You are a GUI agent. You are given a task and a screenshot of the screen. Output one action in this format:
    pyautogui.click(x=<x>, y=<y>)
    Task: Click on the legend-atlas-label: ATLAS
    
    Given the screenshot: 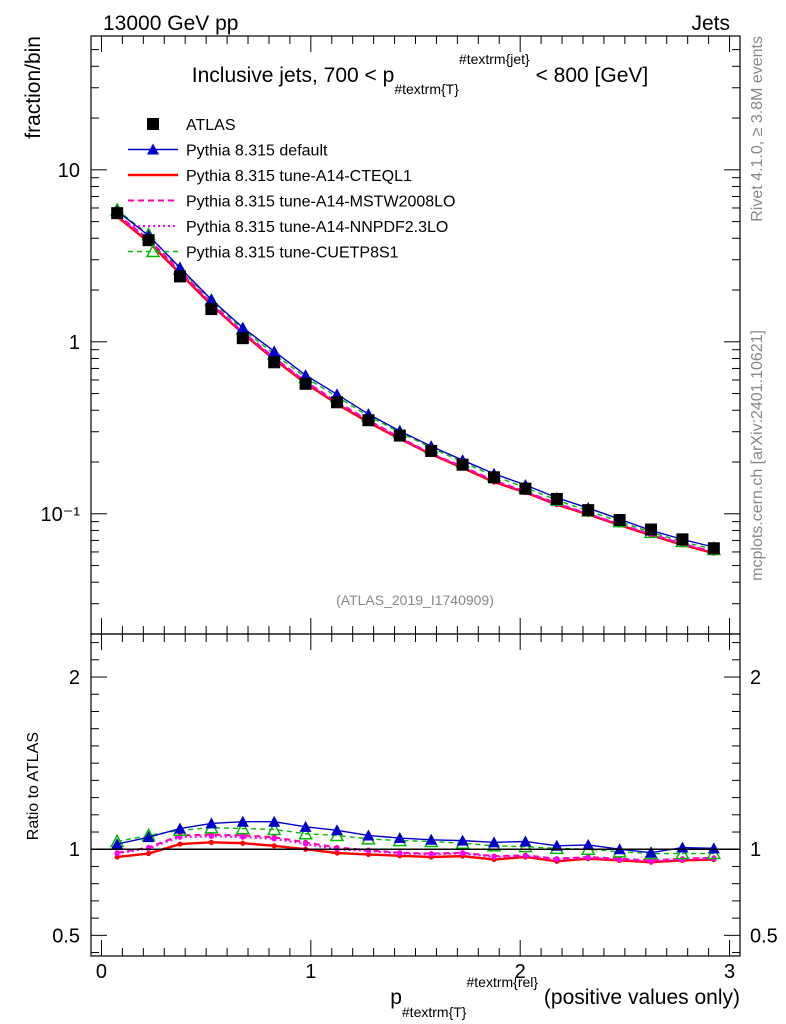 What is the action you would take?
    pyautogui.click(x=211, y=125)
    